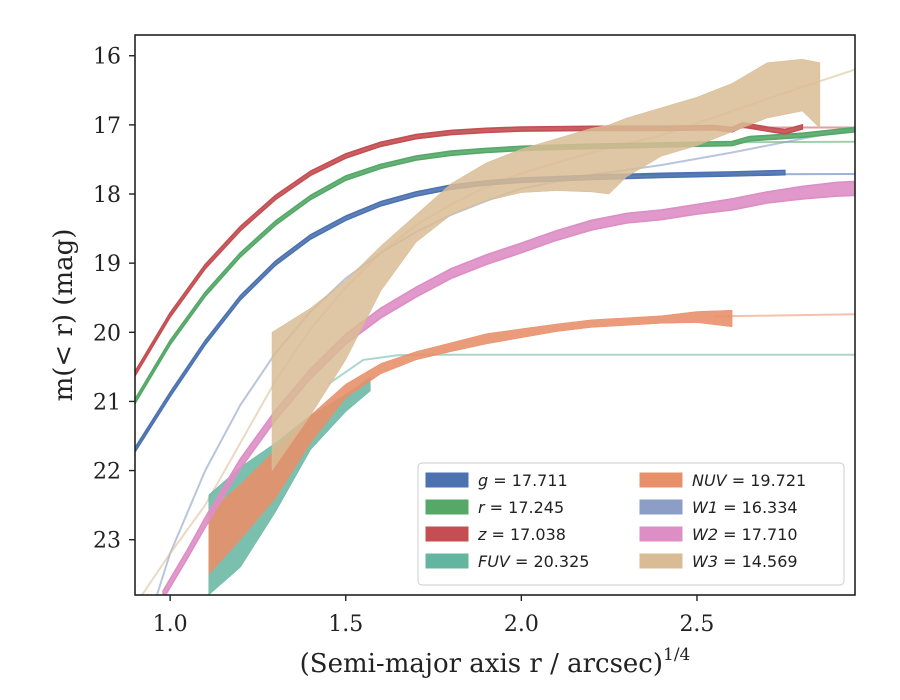 This screenshot has height=700, width=900. I want to click on x-tick-label: 1.5, so click(345, 624).